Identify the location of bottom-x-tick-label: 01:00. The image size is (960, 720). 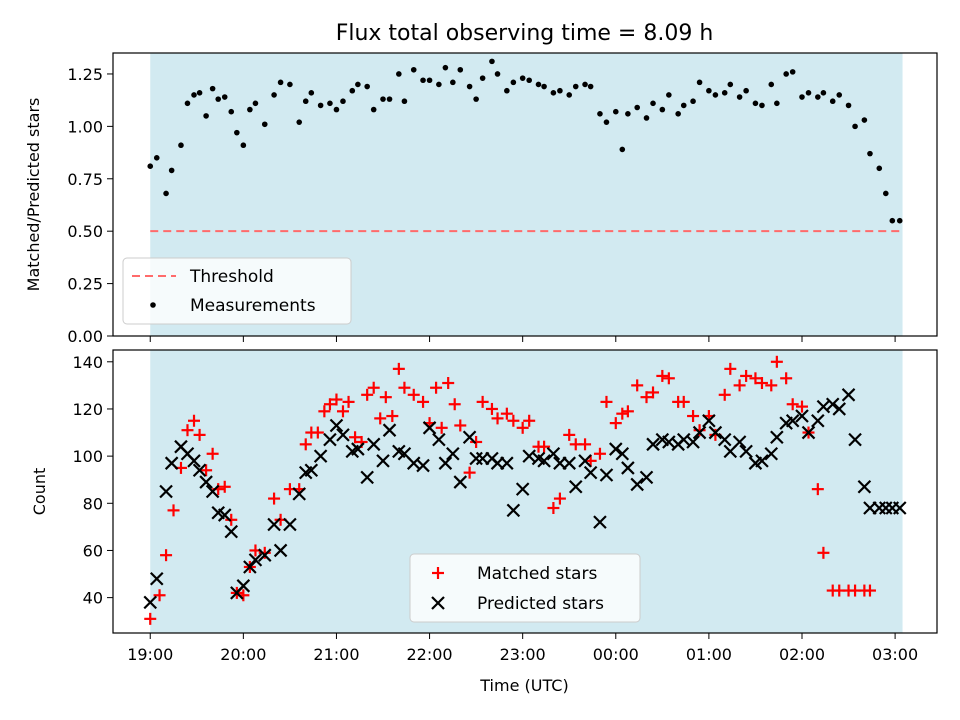
(709, 654).